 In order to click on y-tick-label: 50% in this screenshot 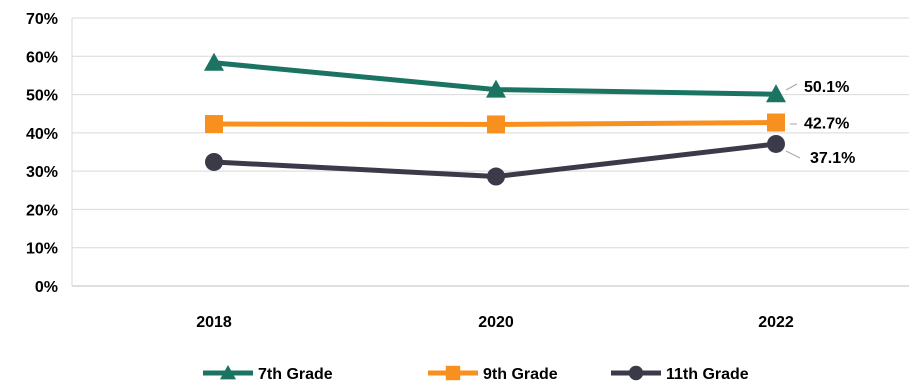, I will do `click(42, 96)`.